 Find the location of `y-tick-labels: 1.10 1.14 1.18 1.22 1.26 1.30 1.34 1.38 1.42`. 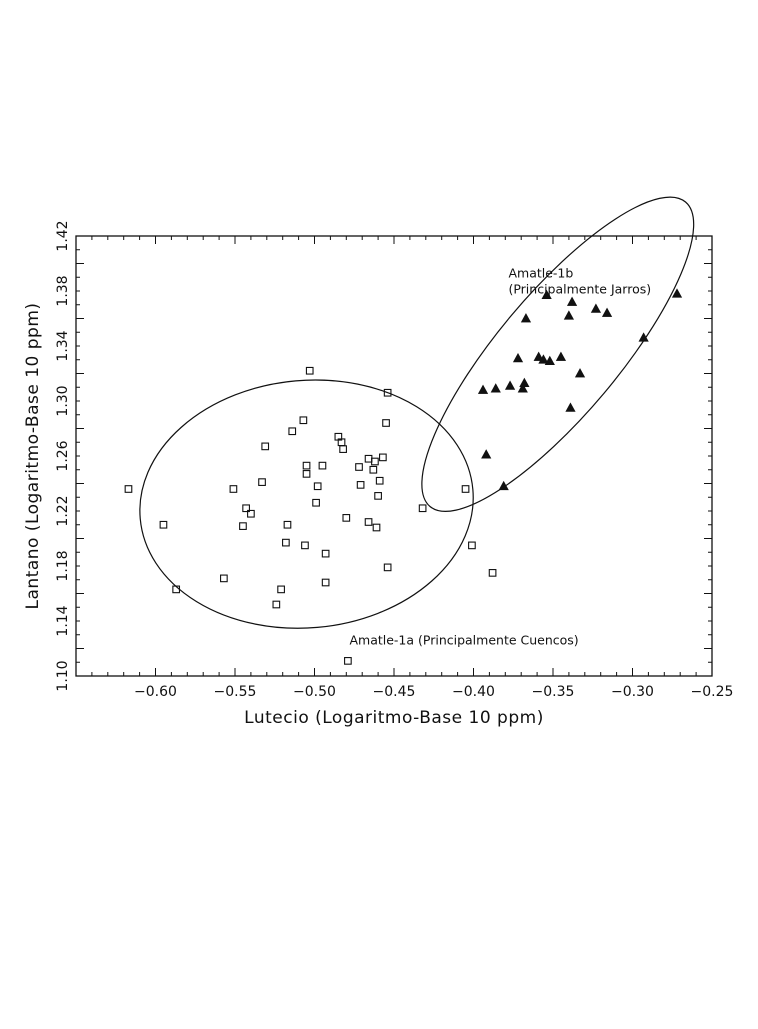

y-tick-labels: 1.10 1.14 1.18 1.22 1.26 1.30 1.34 1.38 1.42 is located at coordinates (63, 455).